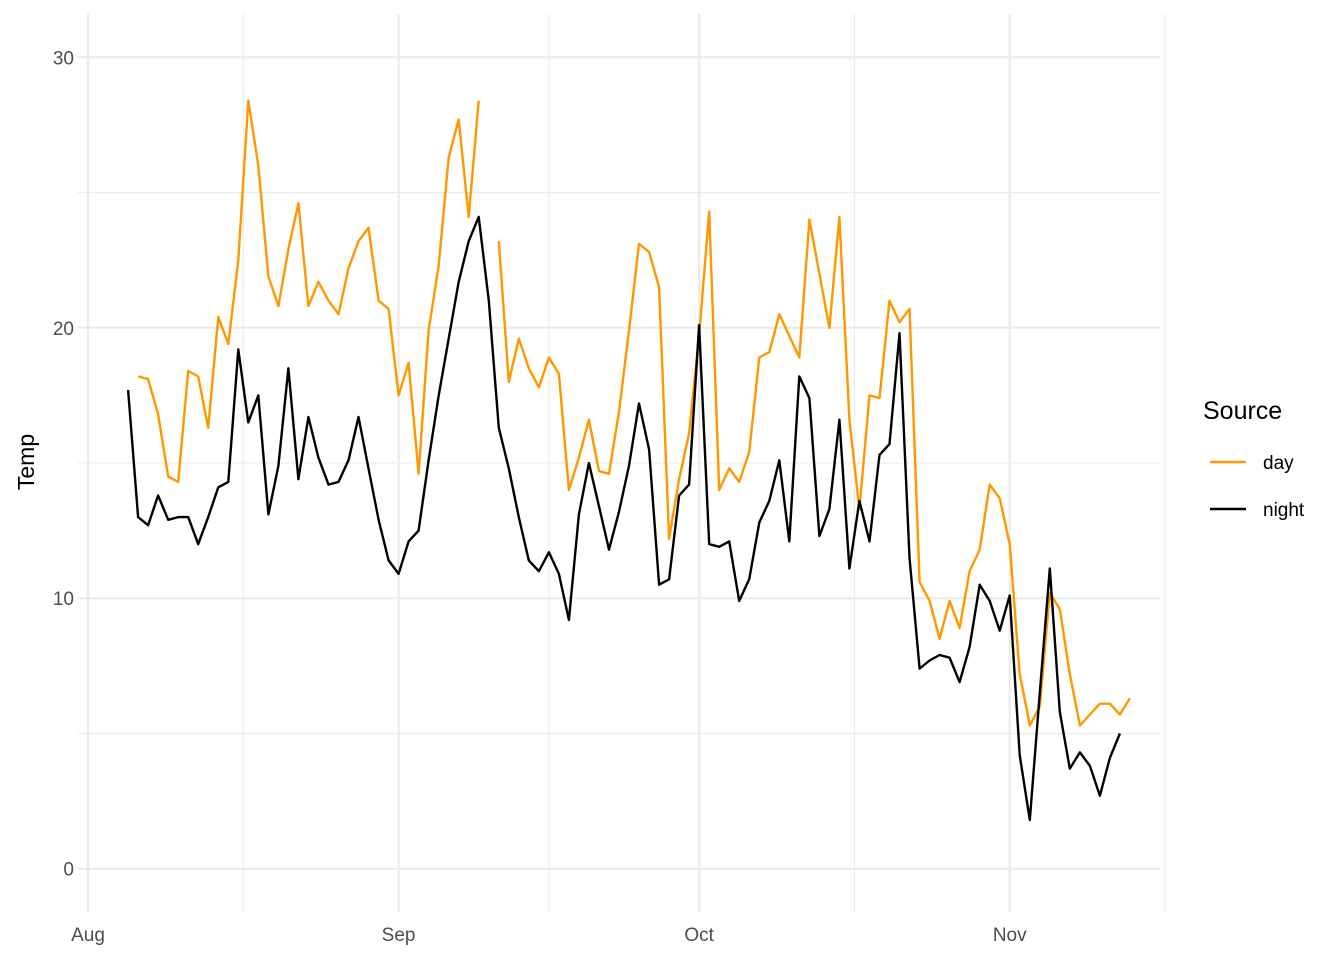  I want to click on y-tick-label: 30, so click(63, 58).